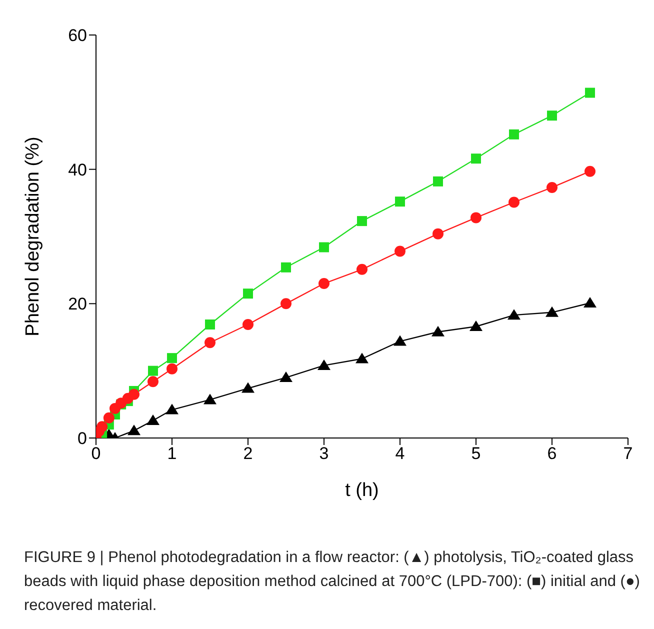 The image size is (654, 629). What do you see at coordinates (77, 170) in the screenshot?
I see `y-tick-label: 40` at bounding box center [77, 170].